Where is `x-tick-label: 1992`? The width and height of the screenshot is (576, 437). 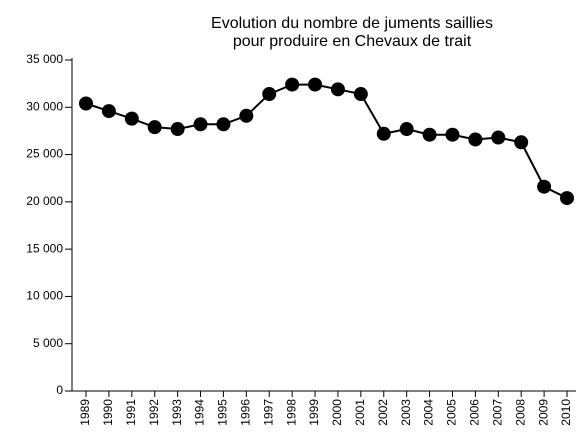
x-tick-label: 1992 is located at coordinates (154, 412).